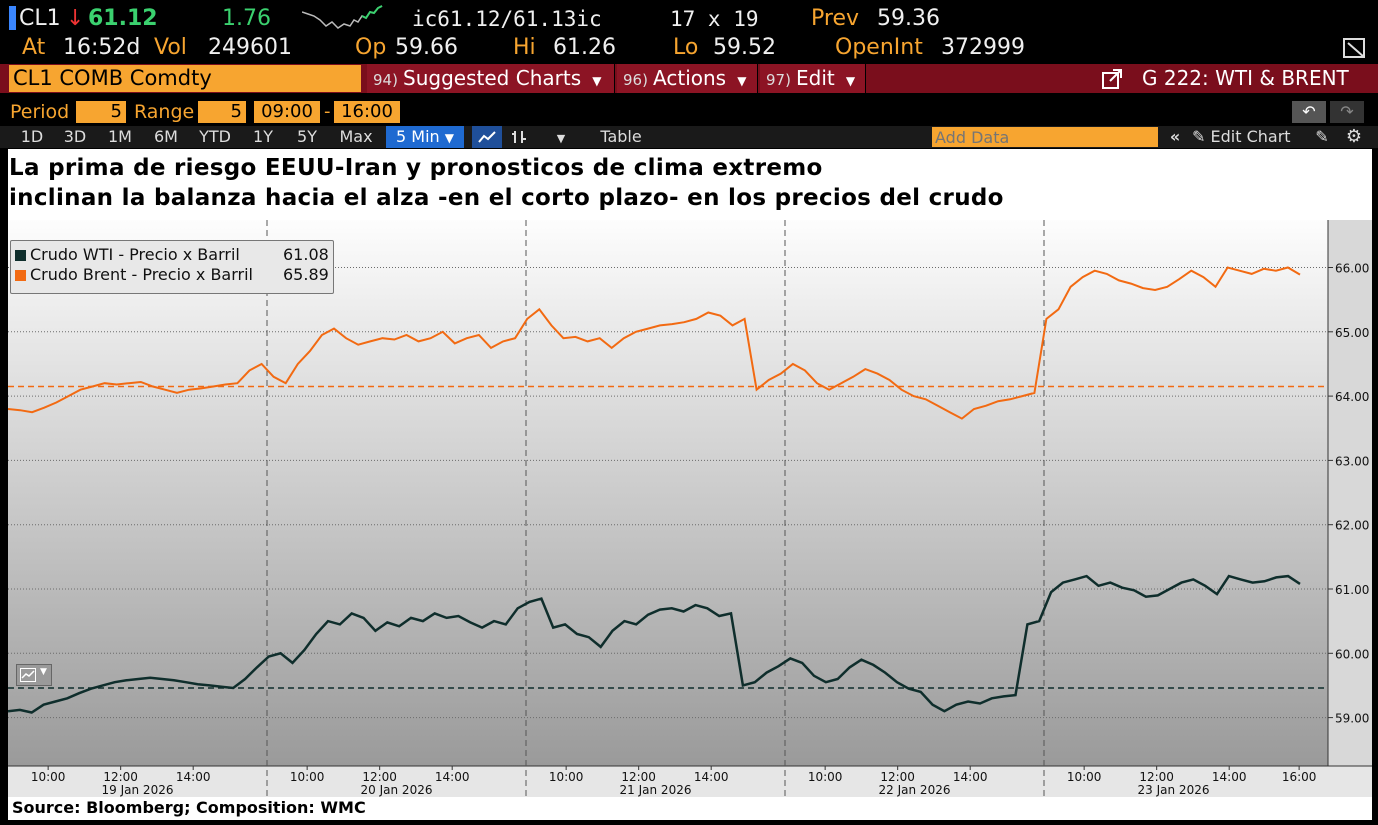 The image size is (1378, 825). I want to click on lo-label: Lo, so click(686, 47).